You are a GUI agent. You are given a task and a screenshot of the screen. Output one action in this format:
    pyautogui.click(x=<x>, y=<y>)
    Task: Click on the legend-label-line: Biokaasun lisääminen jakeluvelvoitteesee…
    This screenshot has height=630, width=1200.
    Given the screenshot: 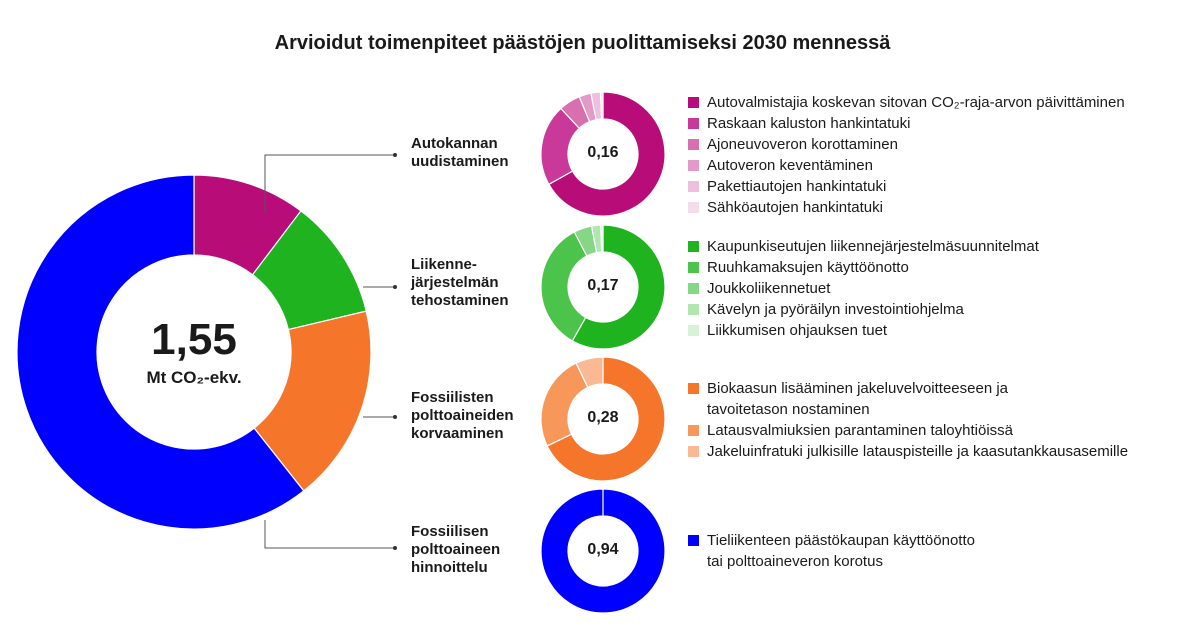 What is the action you would take?
    pyautogui.click(x=858, y=388)
    